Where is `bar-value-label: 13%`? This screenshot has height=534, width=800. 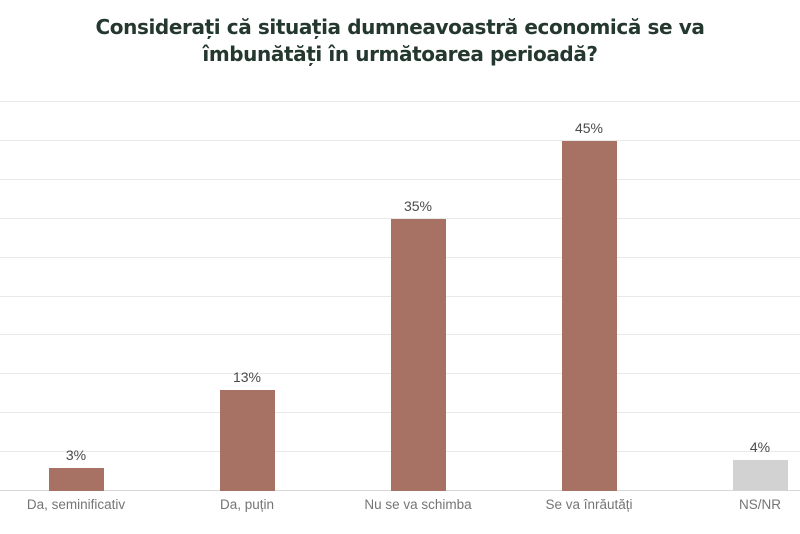
bar-value-label: 13% is located at coordinates (247, 376).